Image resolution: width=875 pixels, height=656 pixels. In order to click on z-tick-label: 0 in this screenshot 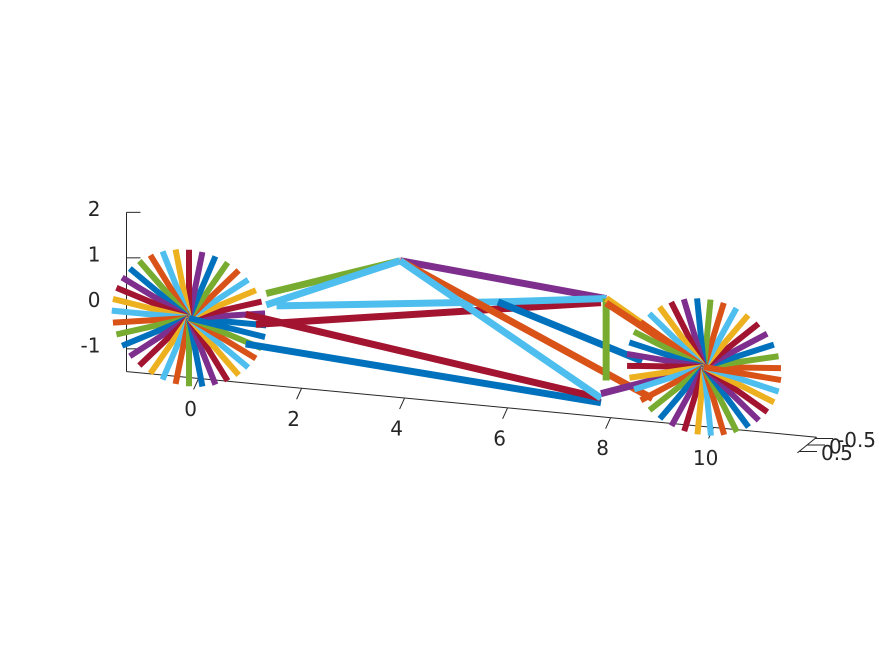, I will do `click(94, 300)`.